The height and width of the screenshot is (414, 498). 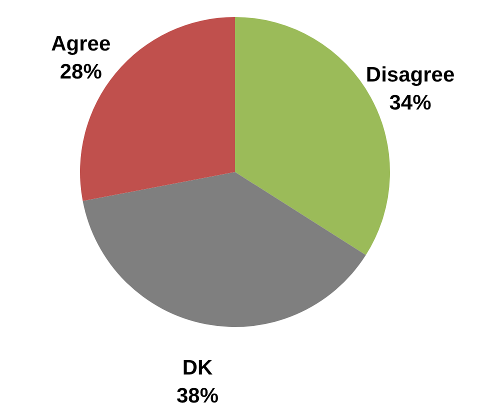 What do you see at coordinates (410, 103) in the screenshot?
I see `data-label: 34%` at bounding box center [410, 103].